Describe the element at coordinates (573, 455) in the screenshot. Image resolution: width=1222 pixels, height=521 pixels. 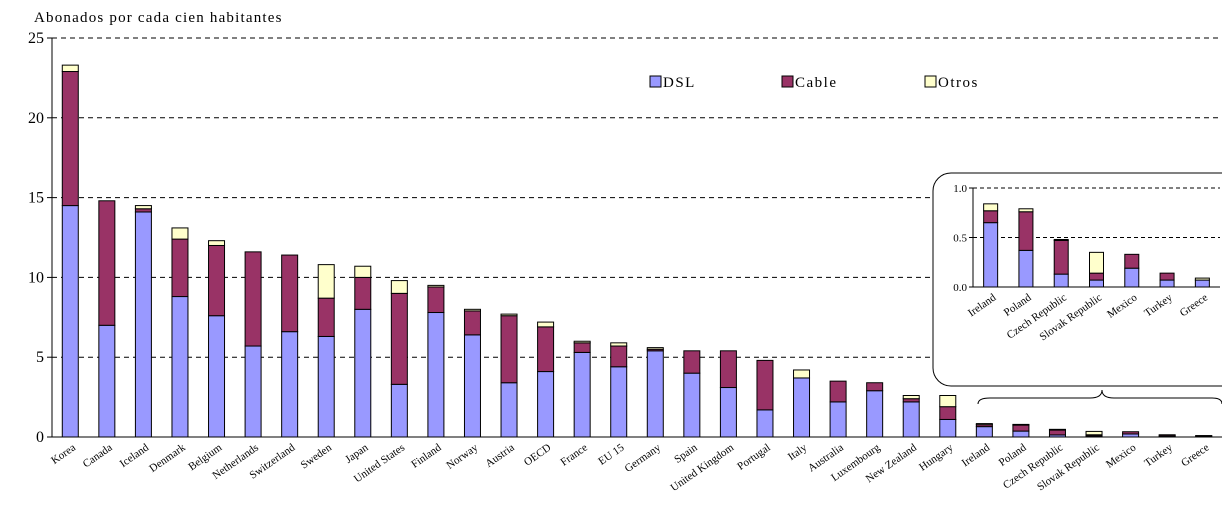
I see `x-tick-label: France` at that location.